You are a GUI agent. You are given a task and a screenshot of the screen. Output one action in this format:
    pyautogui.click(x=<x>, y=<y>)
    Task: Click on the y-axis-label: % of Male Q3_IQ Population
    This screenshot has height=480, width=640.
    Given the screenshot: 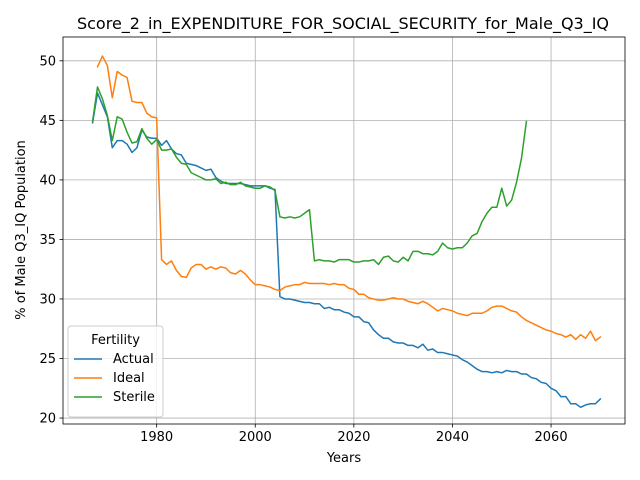 What is the action you would take?
    pyautogui.click(x=21, y=230)
    